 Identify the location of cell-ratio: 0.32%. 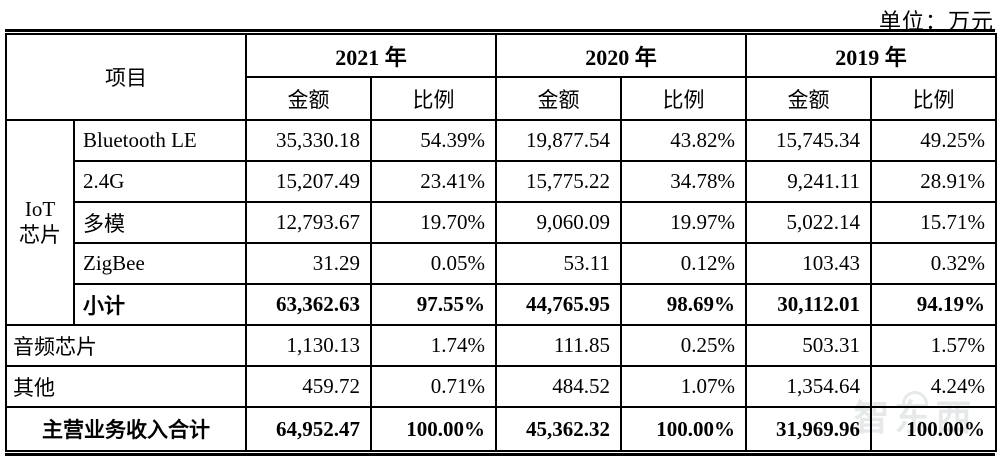
(934, 263).